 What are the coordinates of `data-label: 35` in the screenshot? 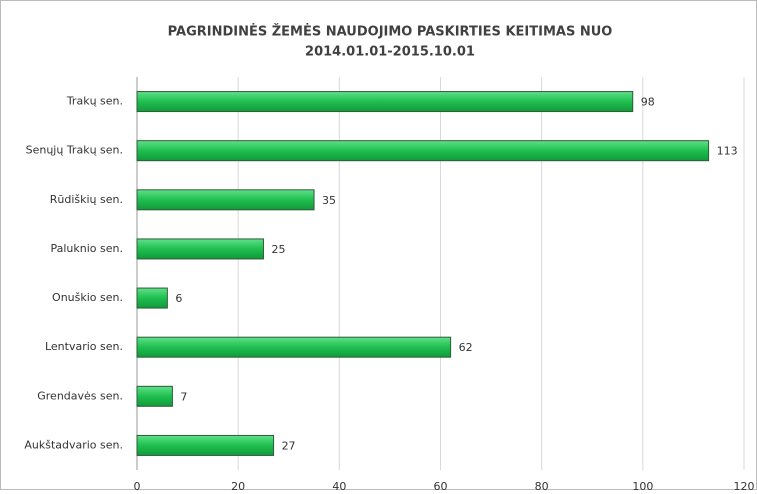 It's located at (329, 200).